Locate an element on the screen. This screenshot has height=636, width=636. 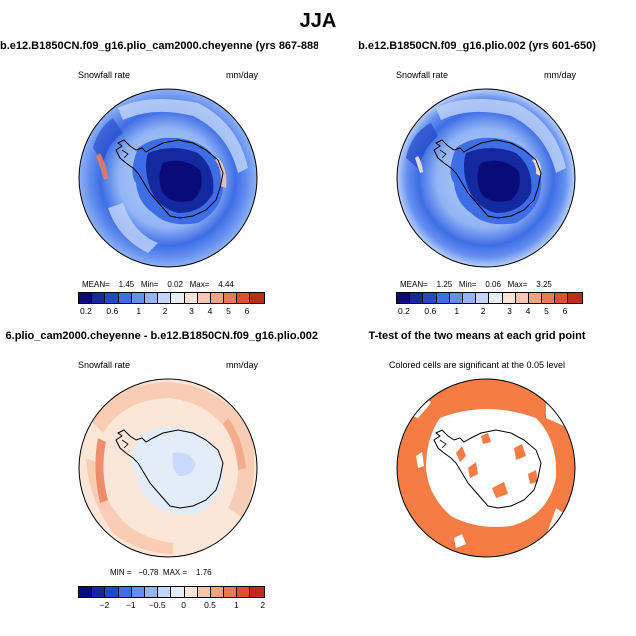
panel-a-colorbar-ticks: 0.2 0.6 1 2 3 4 5 6 is located at coordinates (168, 312).